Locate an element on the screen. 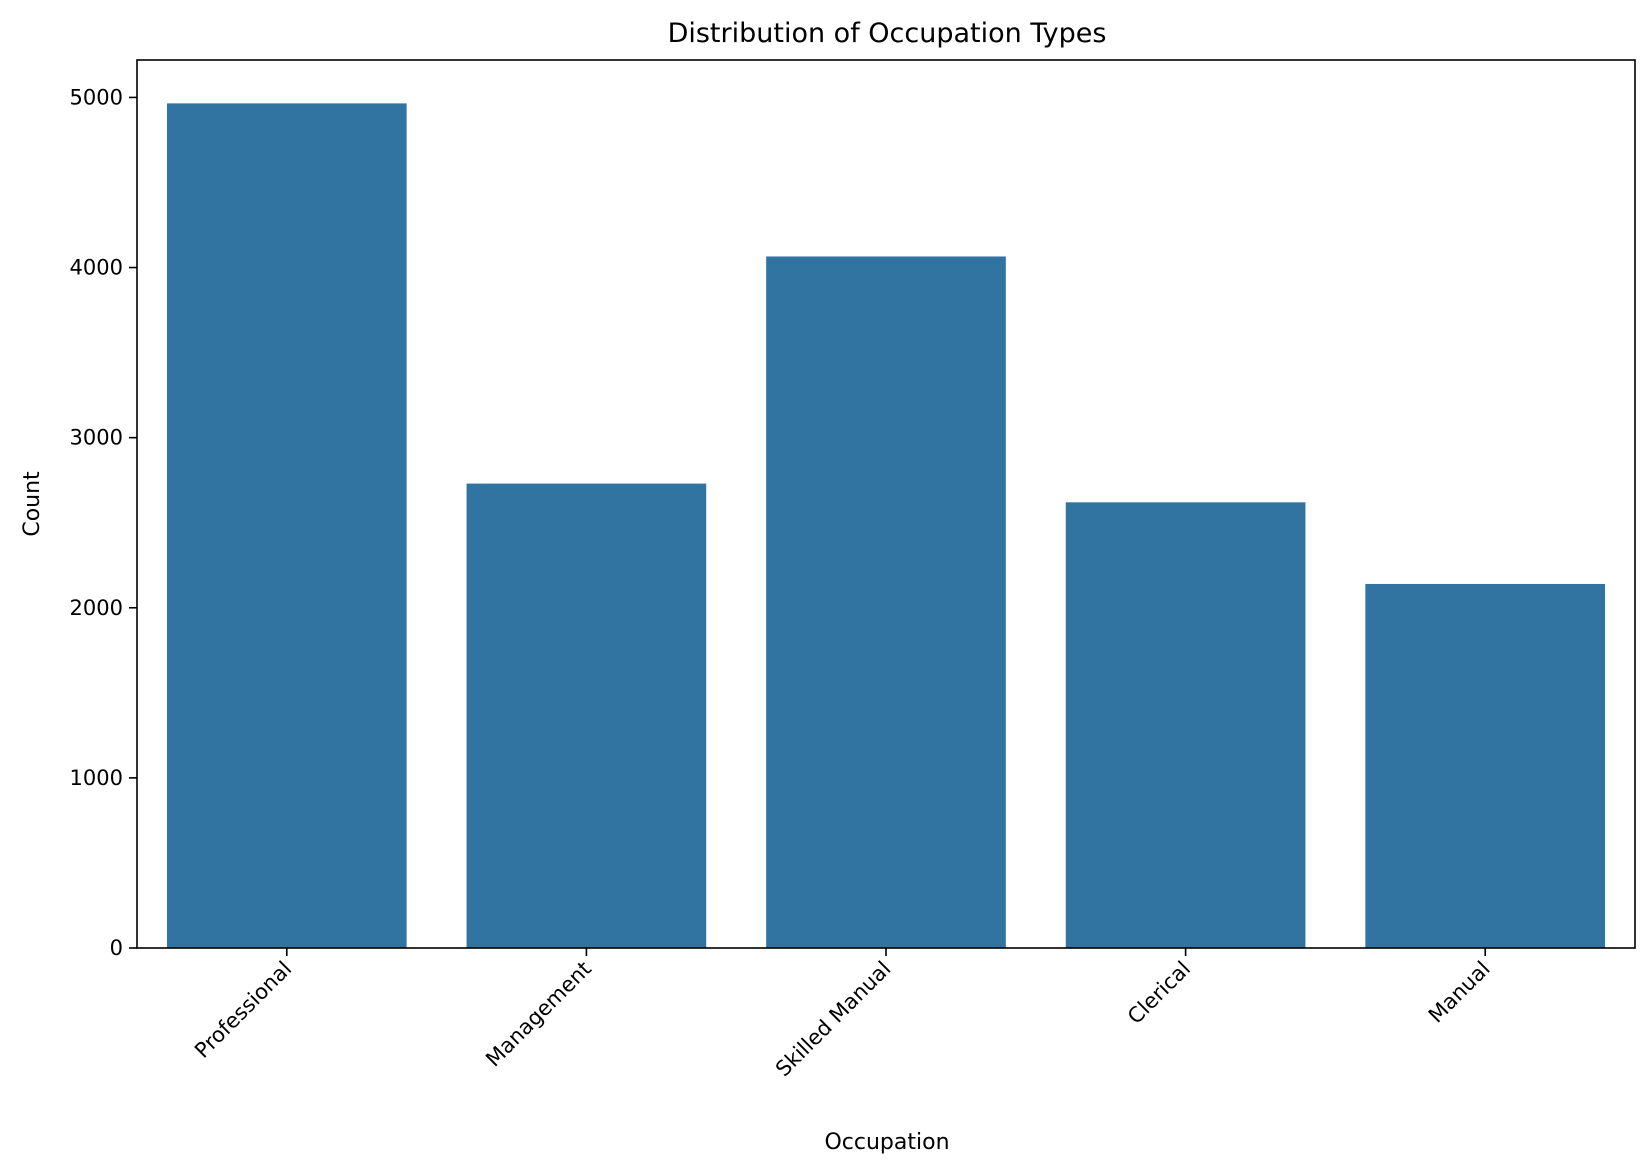  bar-manual is located at coordinates (1485, 765).